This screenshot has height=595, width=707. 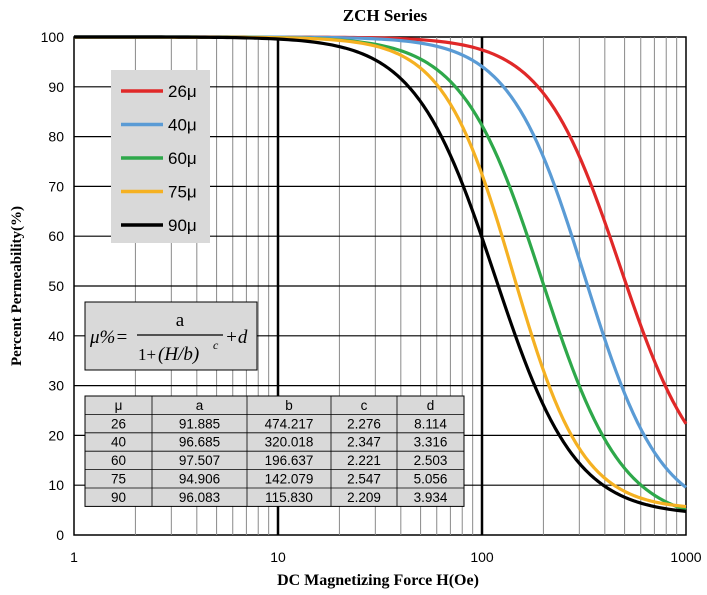 I want to click on table-cell: 40, so click(x=118, y=442).